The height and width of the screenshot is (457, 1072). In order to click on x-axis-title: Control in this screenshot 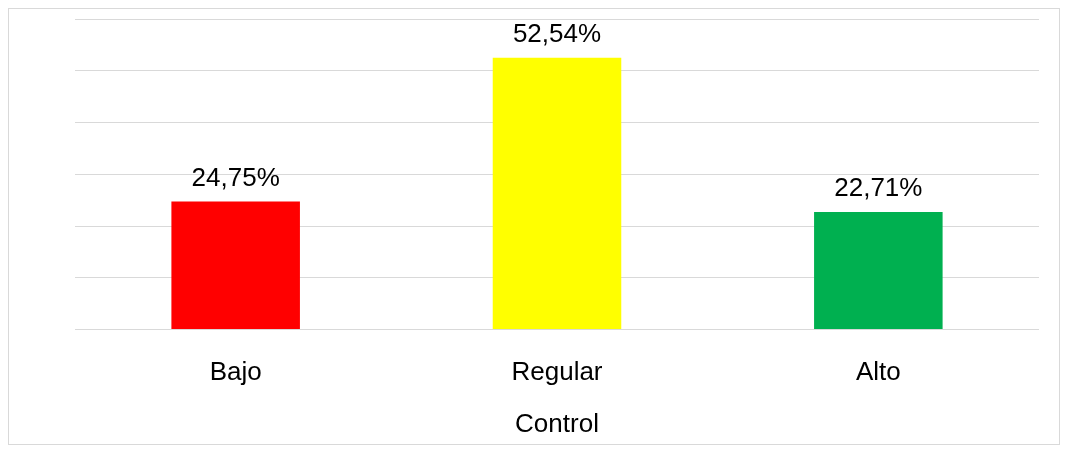, I will do `click(557, 422)`.